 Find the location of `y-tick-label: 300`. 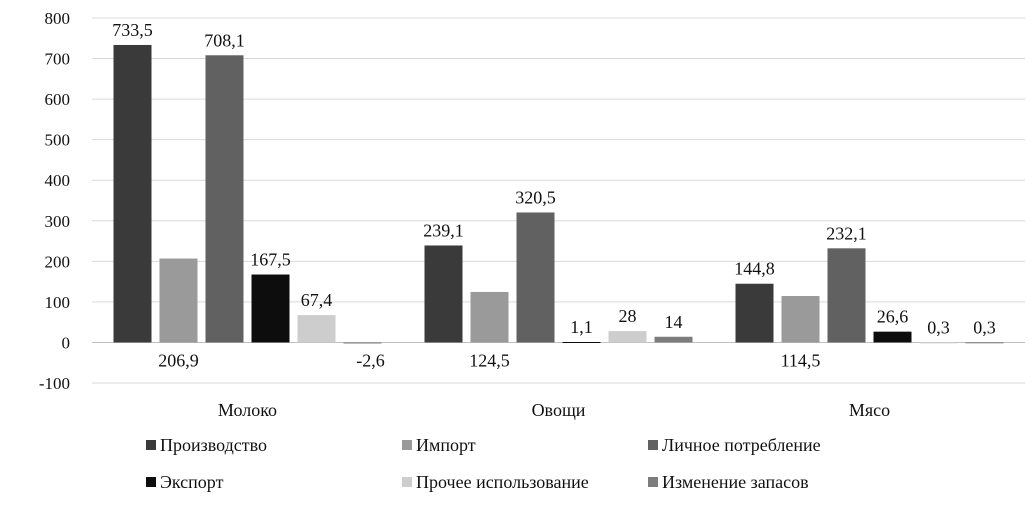

y-tick-label: 300 is located at coordinates (58, 221).